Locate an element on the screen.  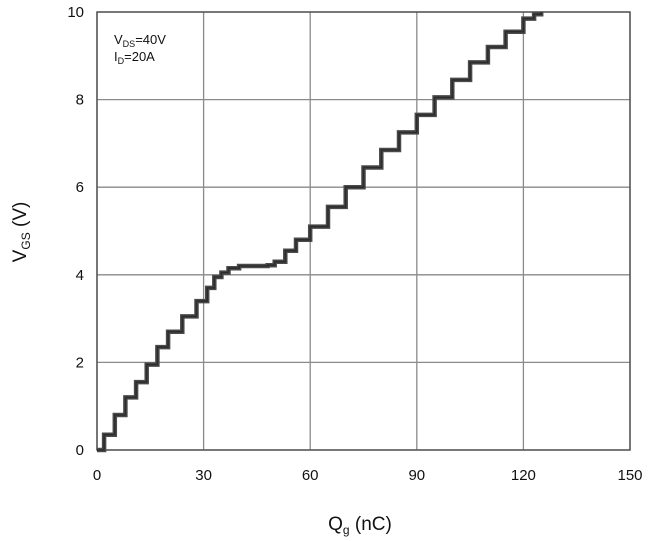
test-conditions-annotation: VDS=40V ID=20A is located at coordinates (140, 49).